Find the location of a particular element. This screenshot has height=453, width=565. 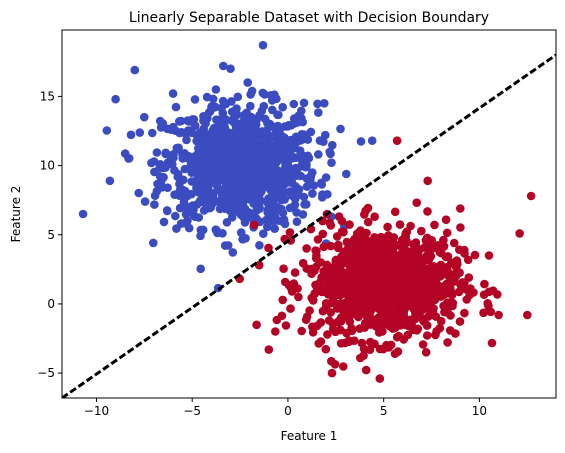

x-tick-label: −10 is located at coordinates (96, 411).